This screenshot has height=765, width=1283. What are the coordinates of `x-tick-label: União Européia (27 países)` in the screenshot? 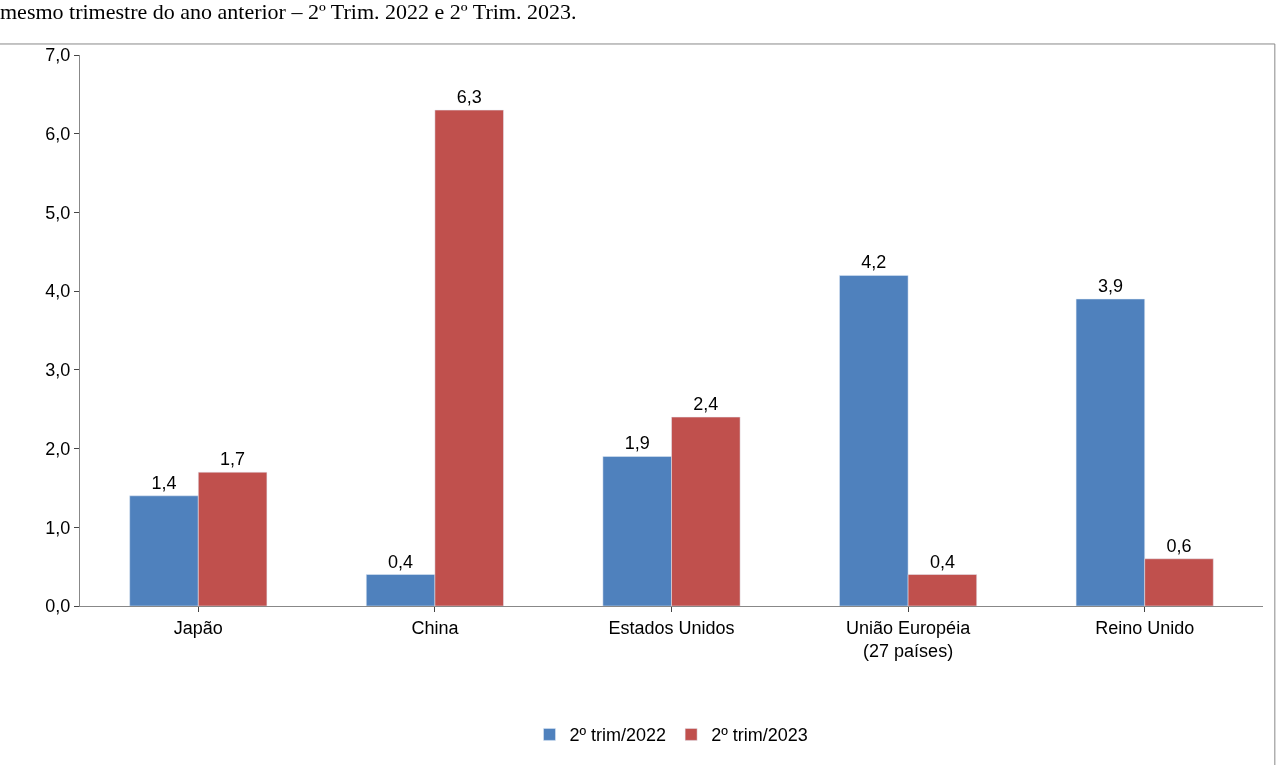 It's located at (909, 639).